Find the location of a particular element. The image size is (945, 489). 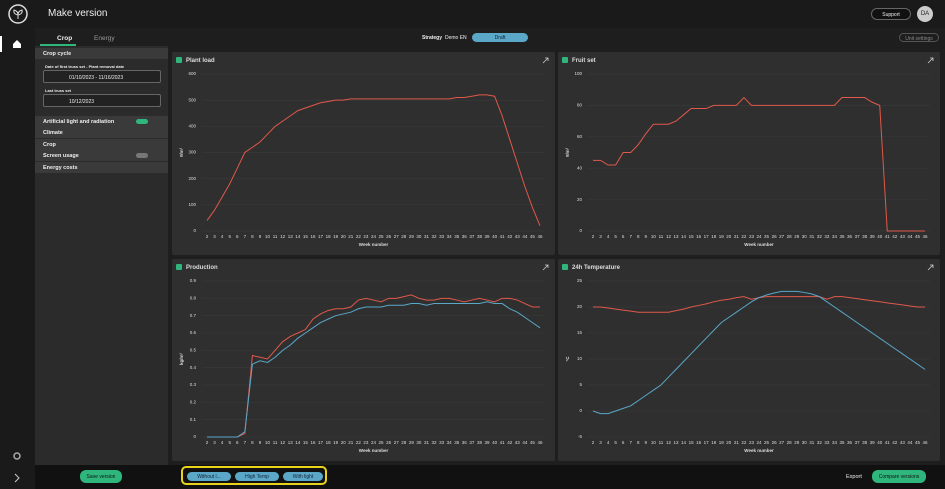

y-tick-label: 0.6 is located at coordinates (193, 332).